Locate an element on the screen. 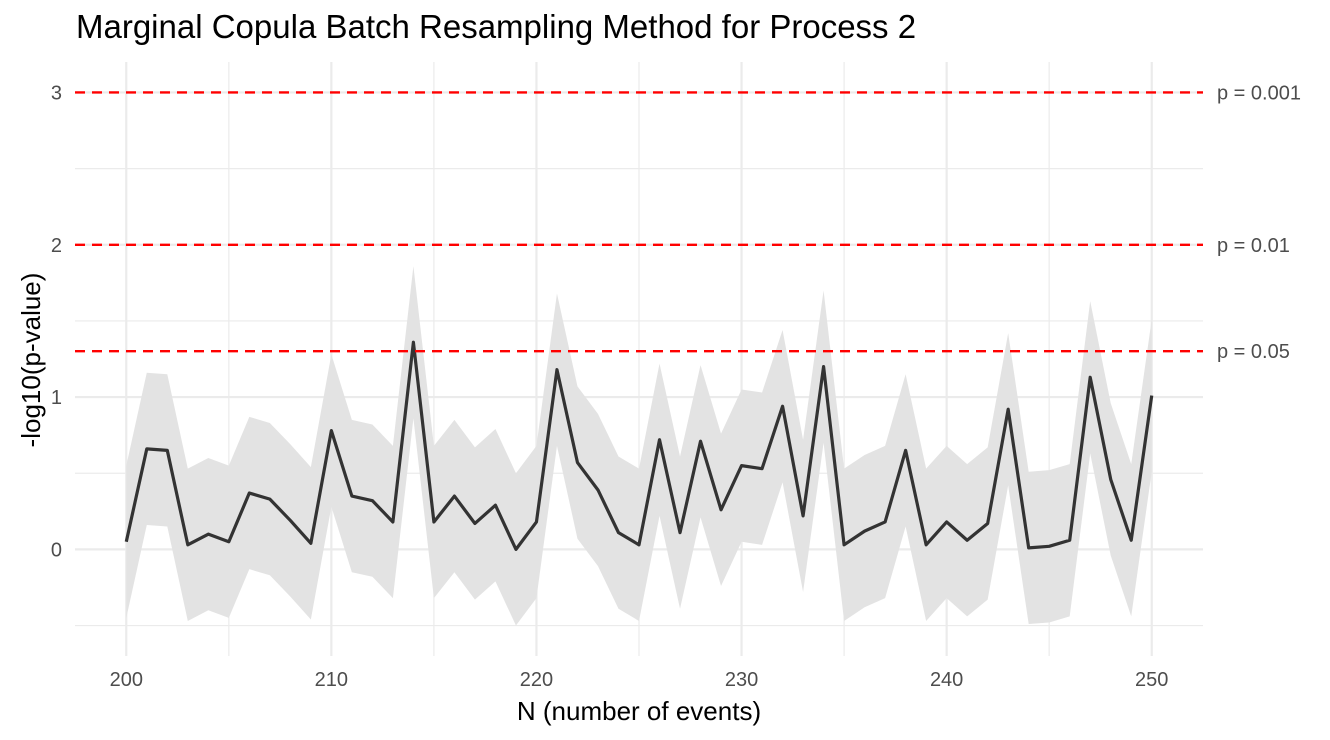 This screenshot has width=1330, height=740. x-tick-label: 250 is located at coordinates (1151, 680).